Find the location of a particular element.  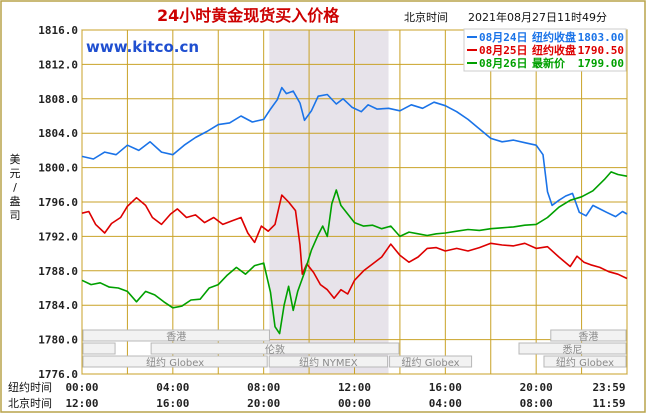

y-unit-char: / is located at coordinates (15, 187).